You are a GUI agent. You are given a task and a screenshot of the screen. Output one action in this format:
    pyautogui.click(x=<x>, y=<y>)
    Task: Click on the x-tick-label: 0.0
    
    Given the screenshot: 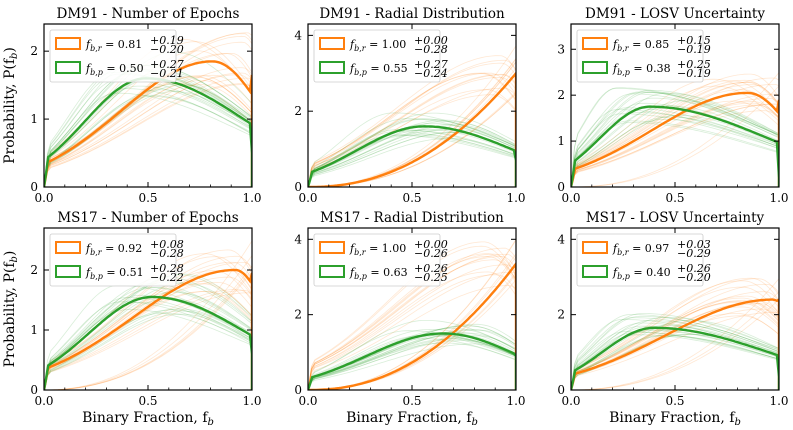 What is the action you would take?
    pyautogui.click(x=43, y=198)
    